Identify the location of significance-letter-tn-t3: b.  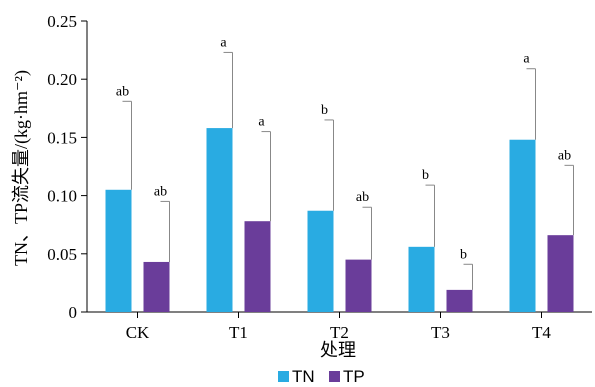
(425, 175).